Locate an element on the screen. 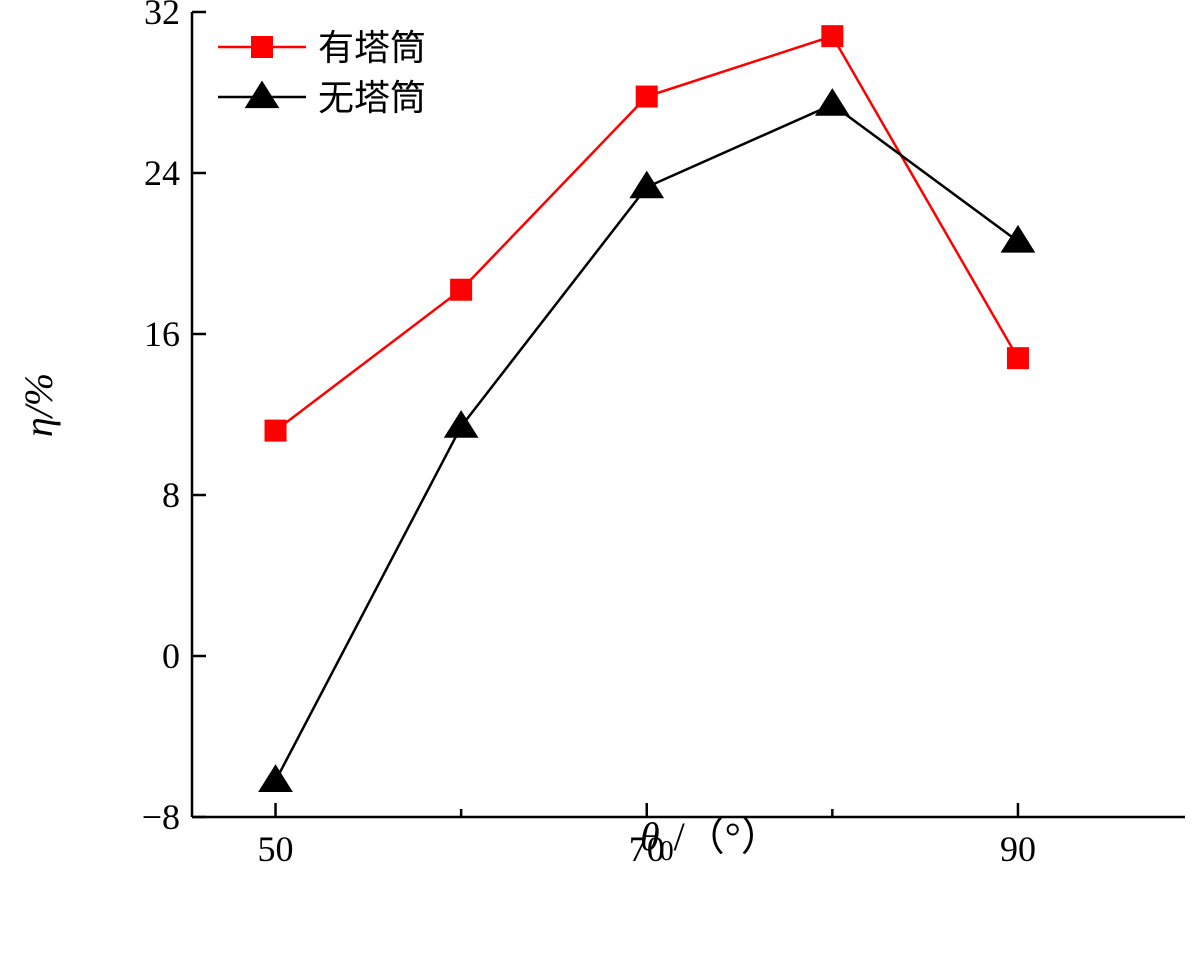  y-tick-label: 24 is located at coordinates (162, 173).